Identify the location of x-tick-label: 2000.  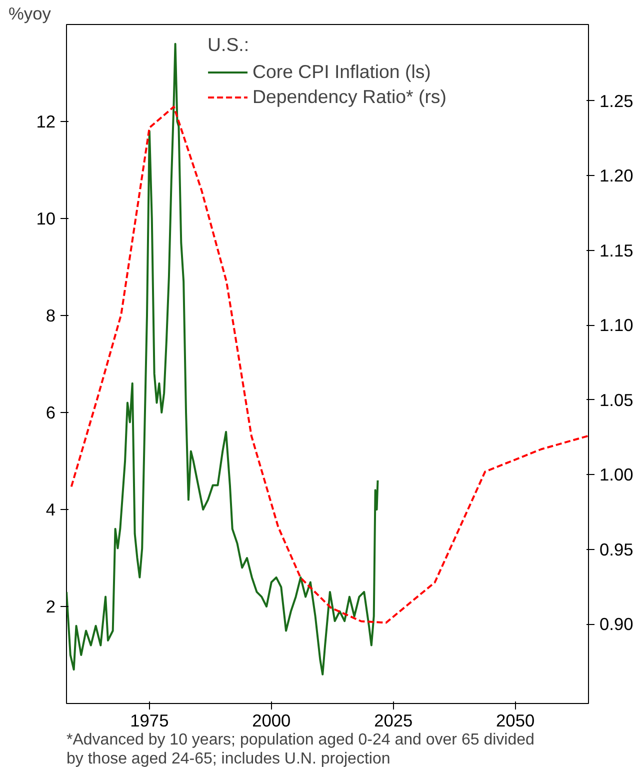
(271, 720).